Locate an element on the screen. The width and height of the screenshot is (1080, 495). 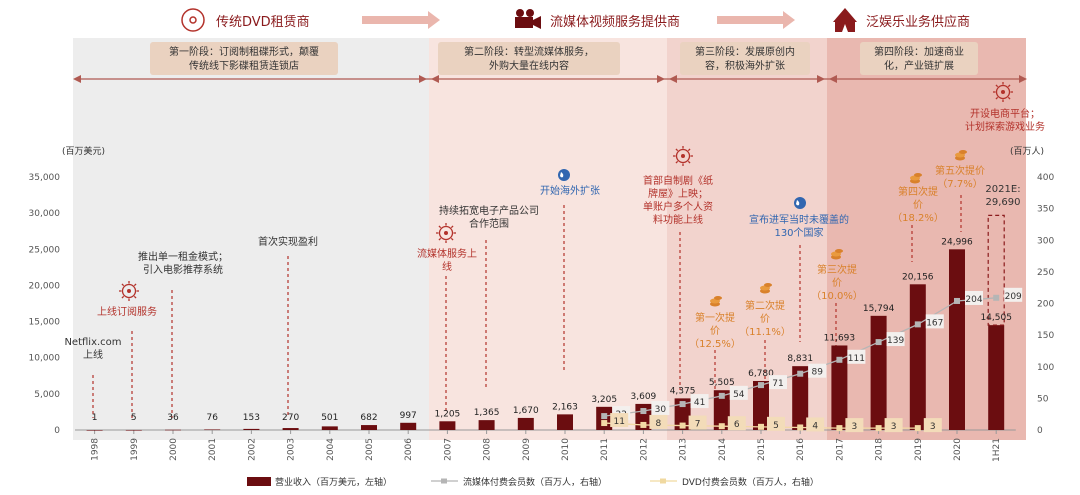
dvd-value-label: 11 is located at coordinates (618, 422).